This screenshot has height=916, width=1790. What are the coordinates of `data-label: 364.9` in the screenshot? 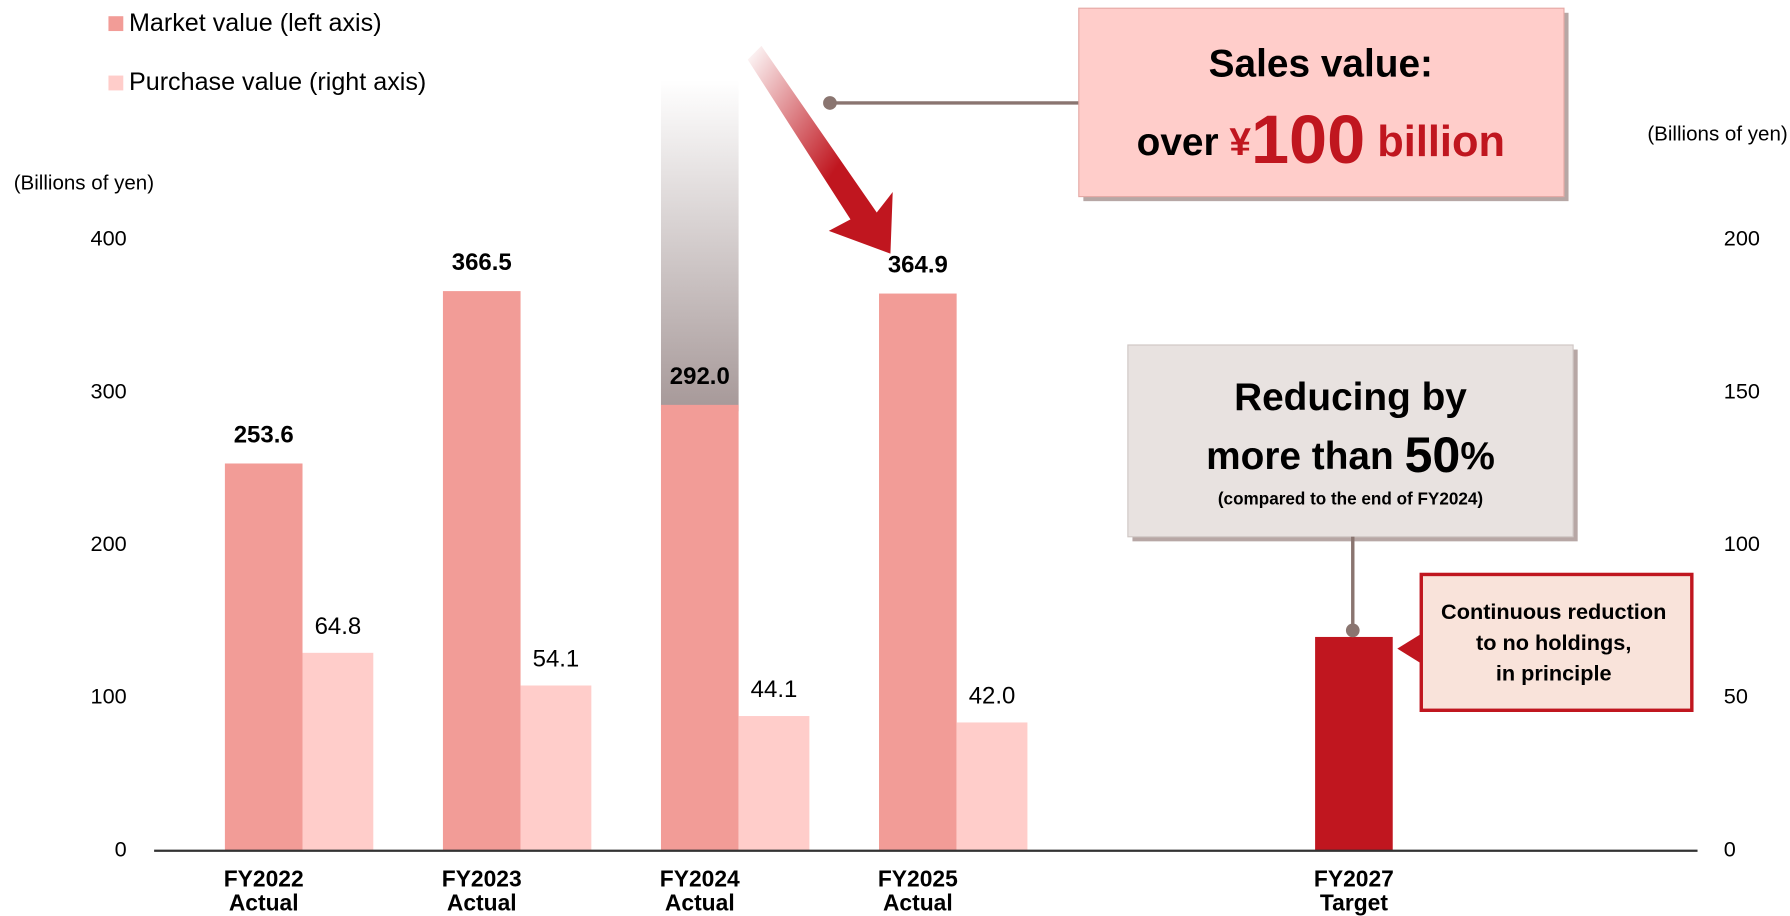 It's located at (918, 264).